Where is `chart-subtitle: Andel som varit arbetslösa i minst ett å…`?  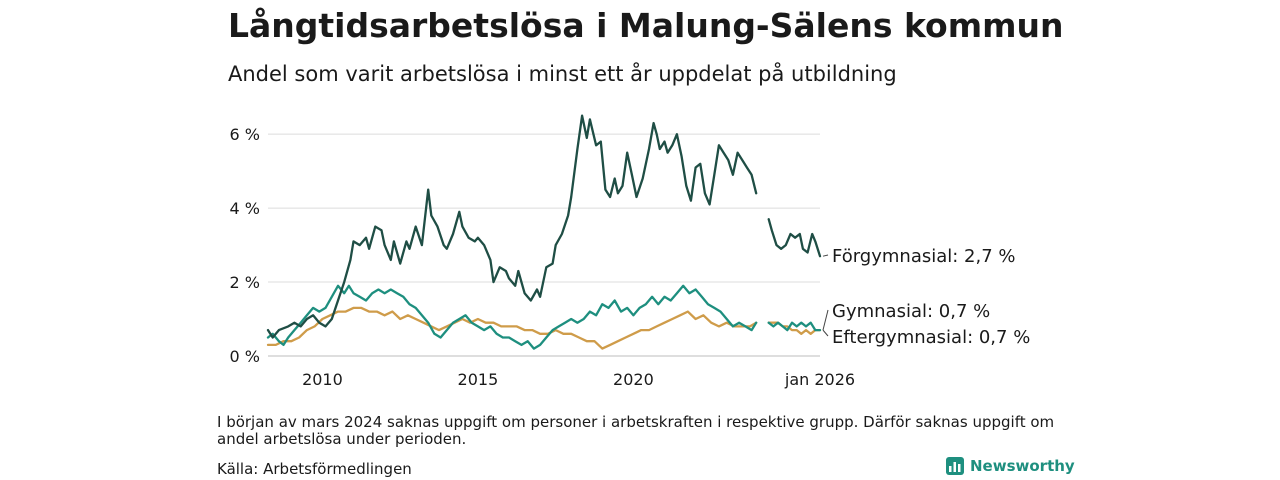
chart-subtitle: Andel som varit arbetslösa i minst ett å… is located at coordinates (562, 74).